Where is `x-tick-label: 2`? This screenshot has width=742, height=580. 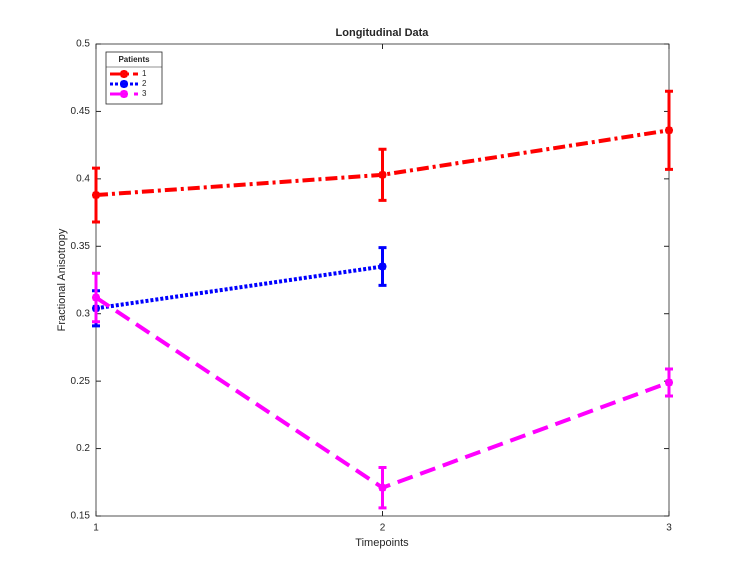 x-tick-label: 2 is located at coordinates (383, 528).